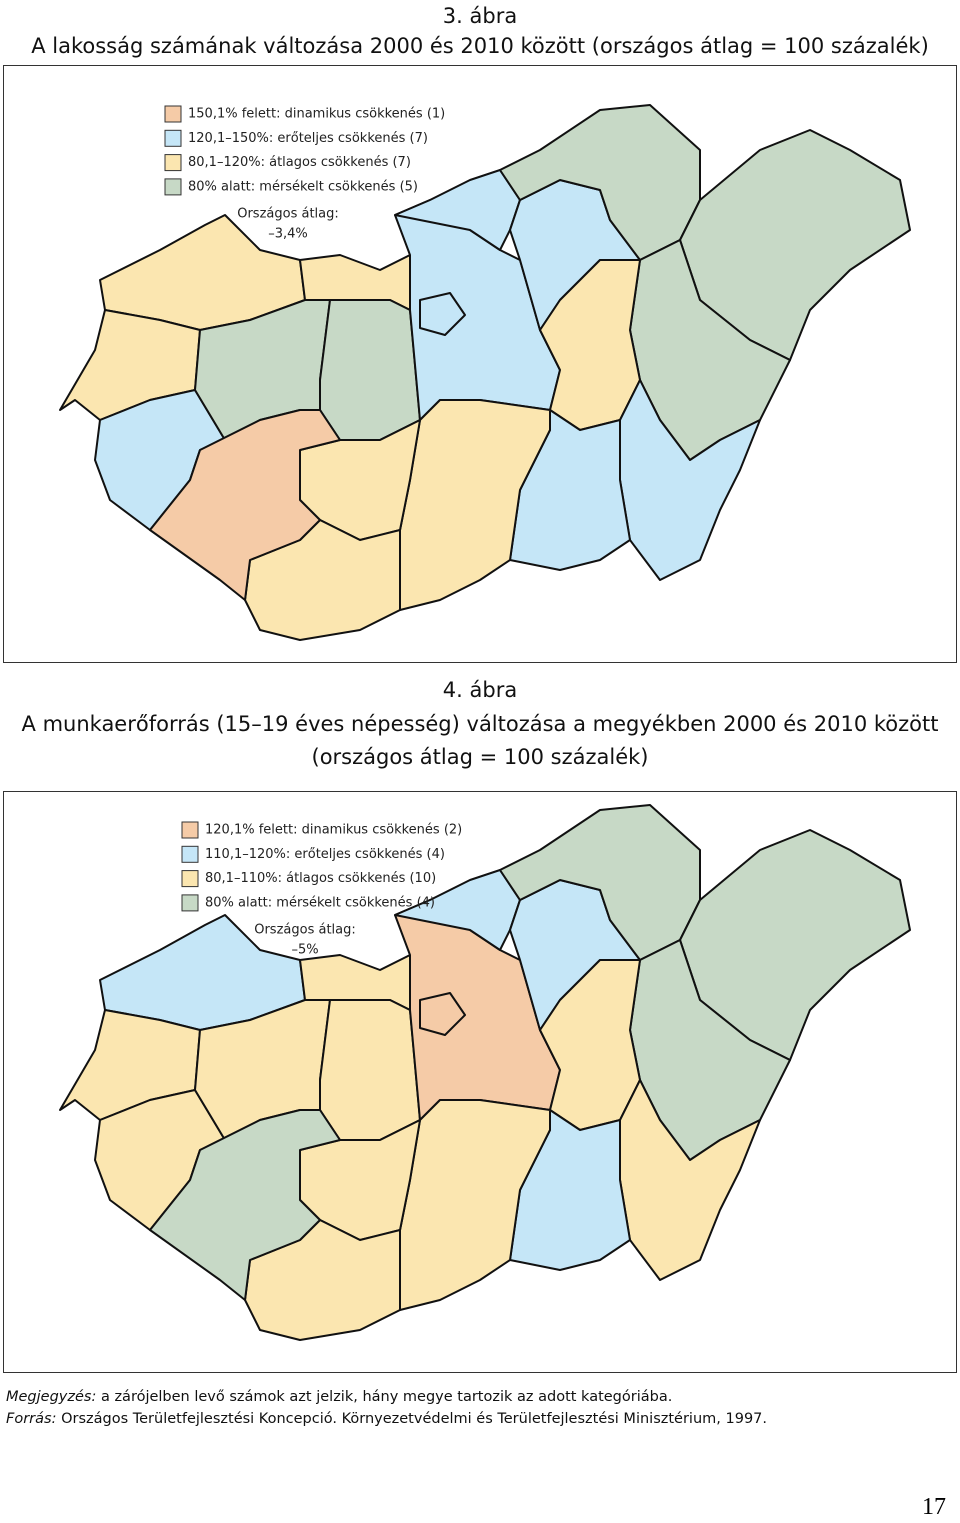 The width and height of the screenshot is (960, 1523). I want to click on legend-label: 120,1% felett: dinamikus csökkenés (2), so click(333, 830).